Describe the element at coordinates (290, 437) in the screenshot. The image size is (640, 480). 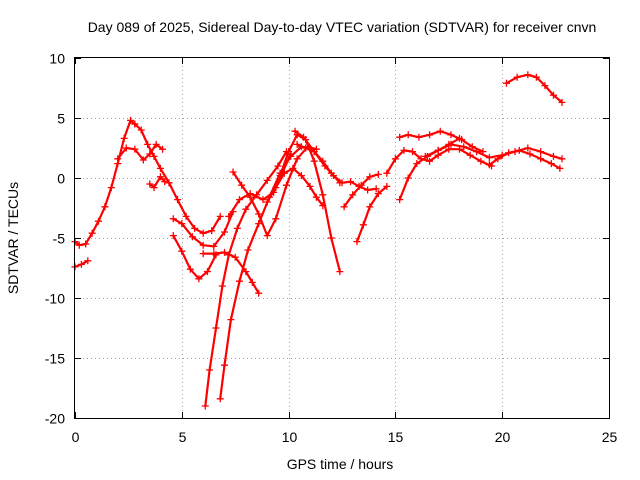
I see `x-tick-label: 10` at that location.